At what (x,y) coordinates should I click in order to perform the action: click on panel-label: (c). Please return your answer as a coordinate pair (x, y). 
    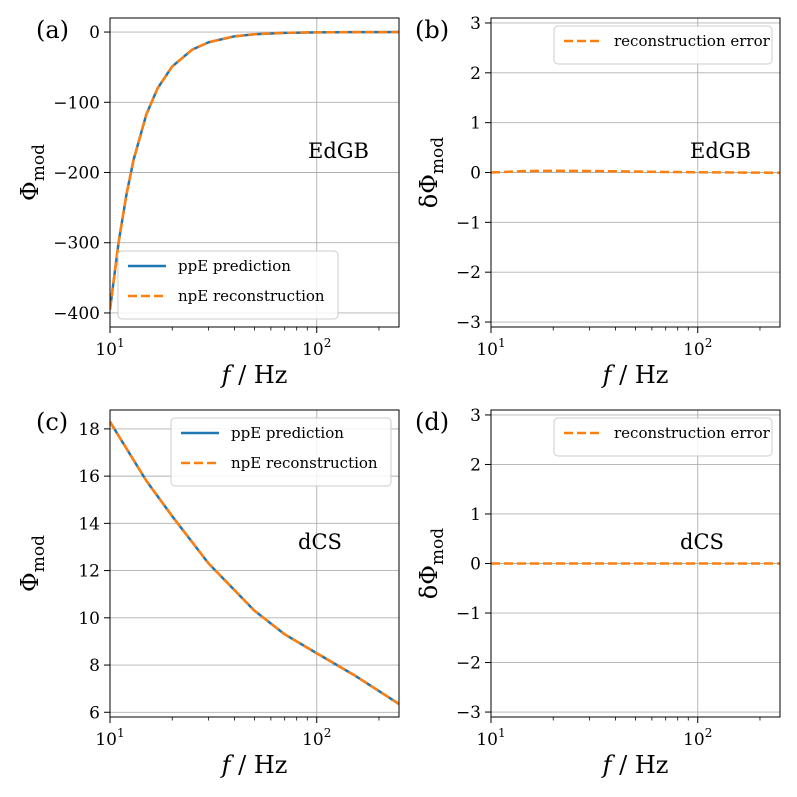
    Looking at the image, I should click on (52, 422).